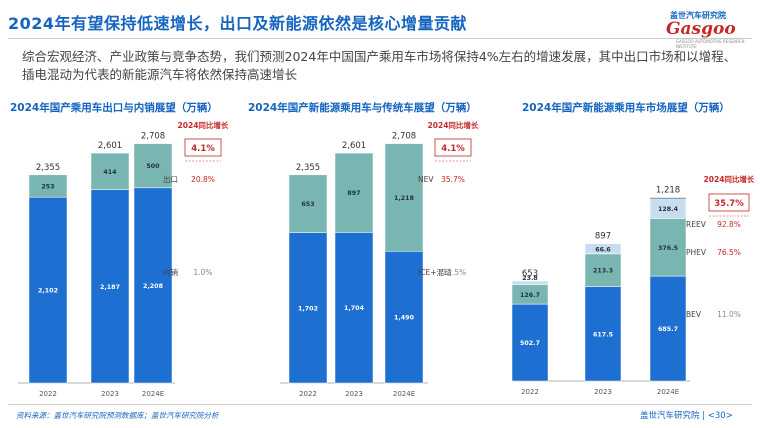 The width and height of the screenshot is (760, 428). Describe the element at coordinates (530, 295) in the screenshot. I see `chart-3-value-2022-1: 126.7` at that location.